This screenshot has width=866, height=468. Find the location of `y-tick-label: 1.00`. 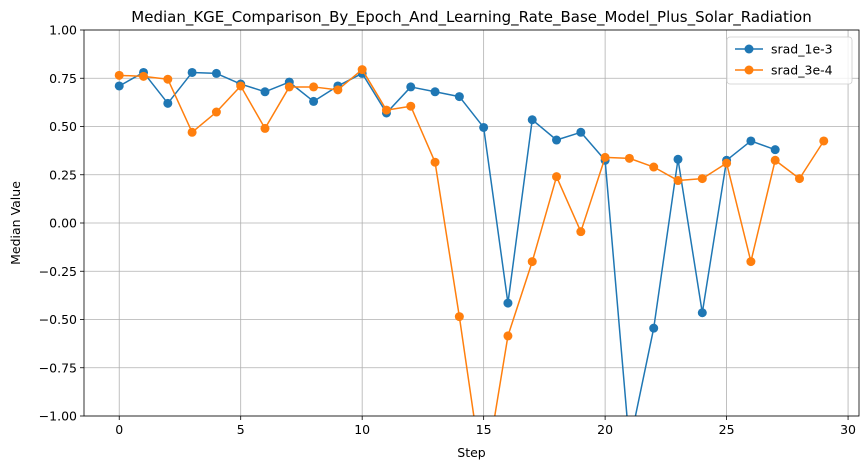

y-tick-label: 1.00 is located at coordinates (63, 30).